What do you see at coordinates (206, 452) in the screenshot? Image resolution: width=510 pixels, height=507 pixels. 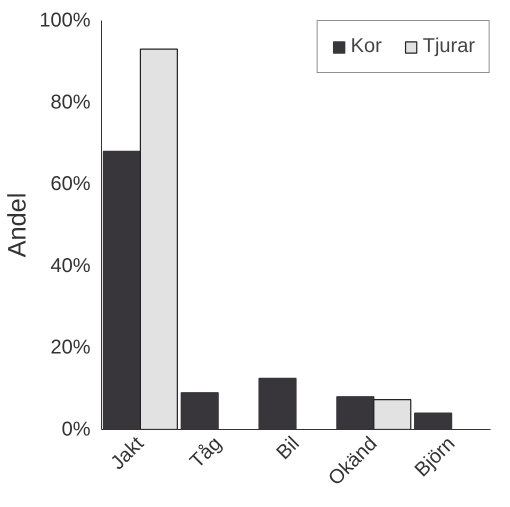 I see `x-tick-label: Tåg` at bounding box center [206, 452].